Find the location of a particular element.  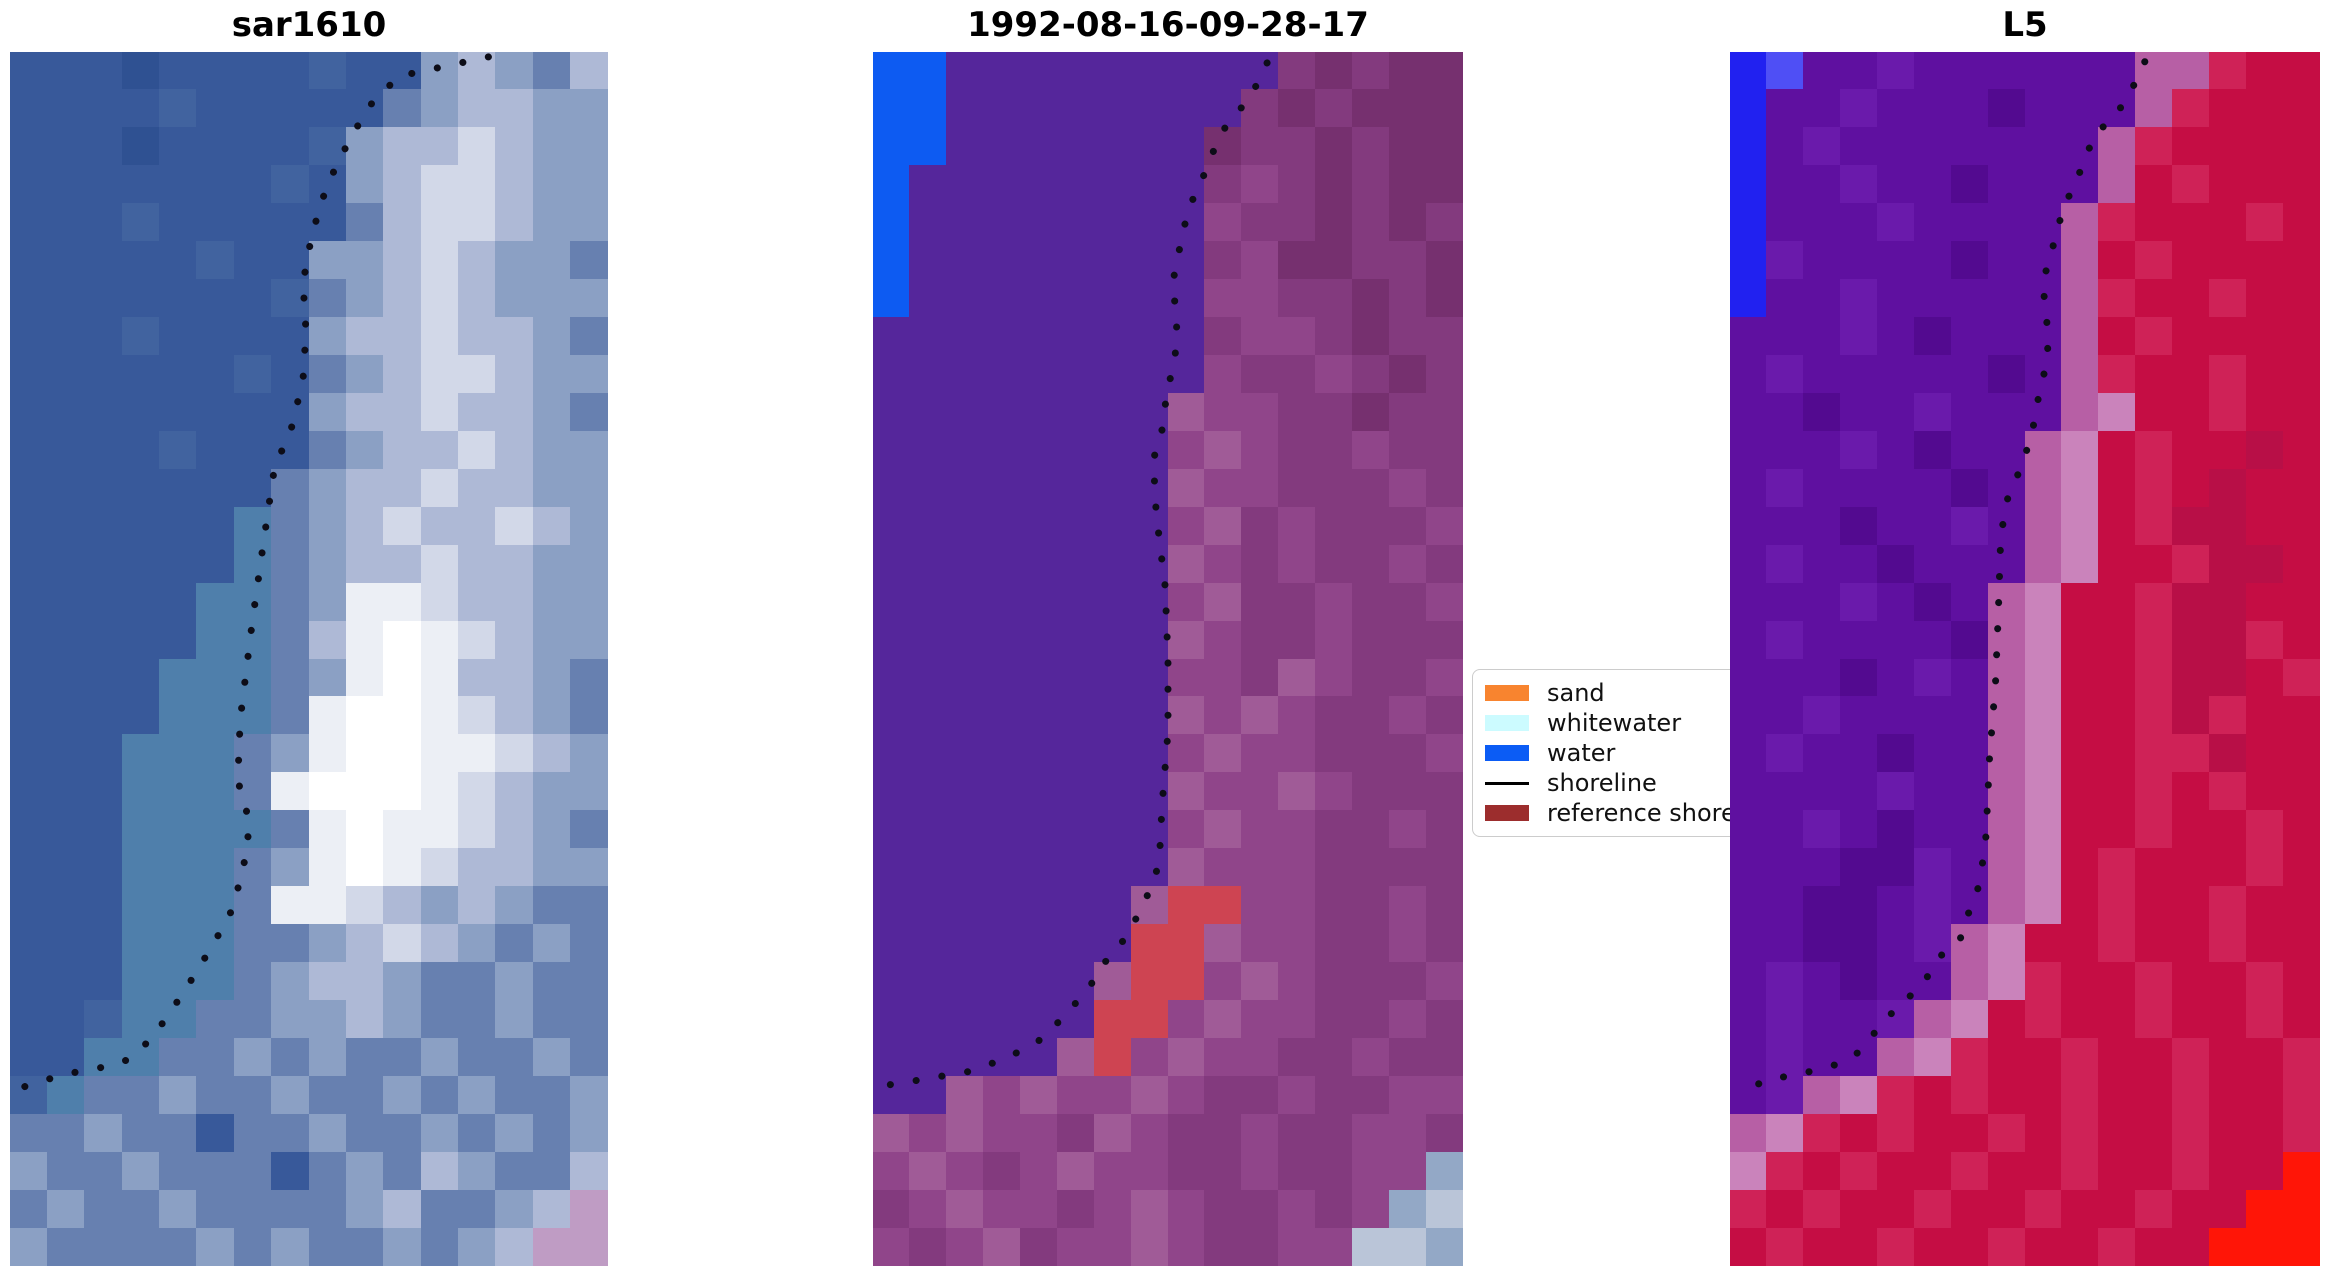

legend-item: water is located at coordinates (1643, 753).